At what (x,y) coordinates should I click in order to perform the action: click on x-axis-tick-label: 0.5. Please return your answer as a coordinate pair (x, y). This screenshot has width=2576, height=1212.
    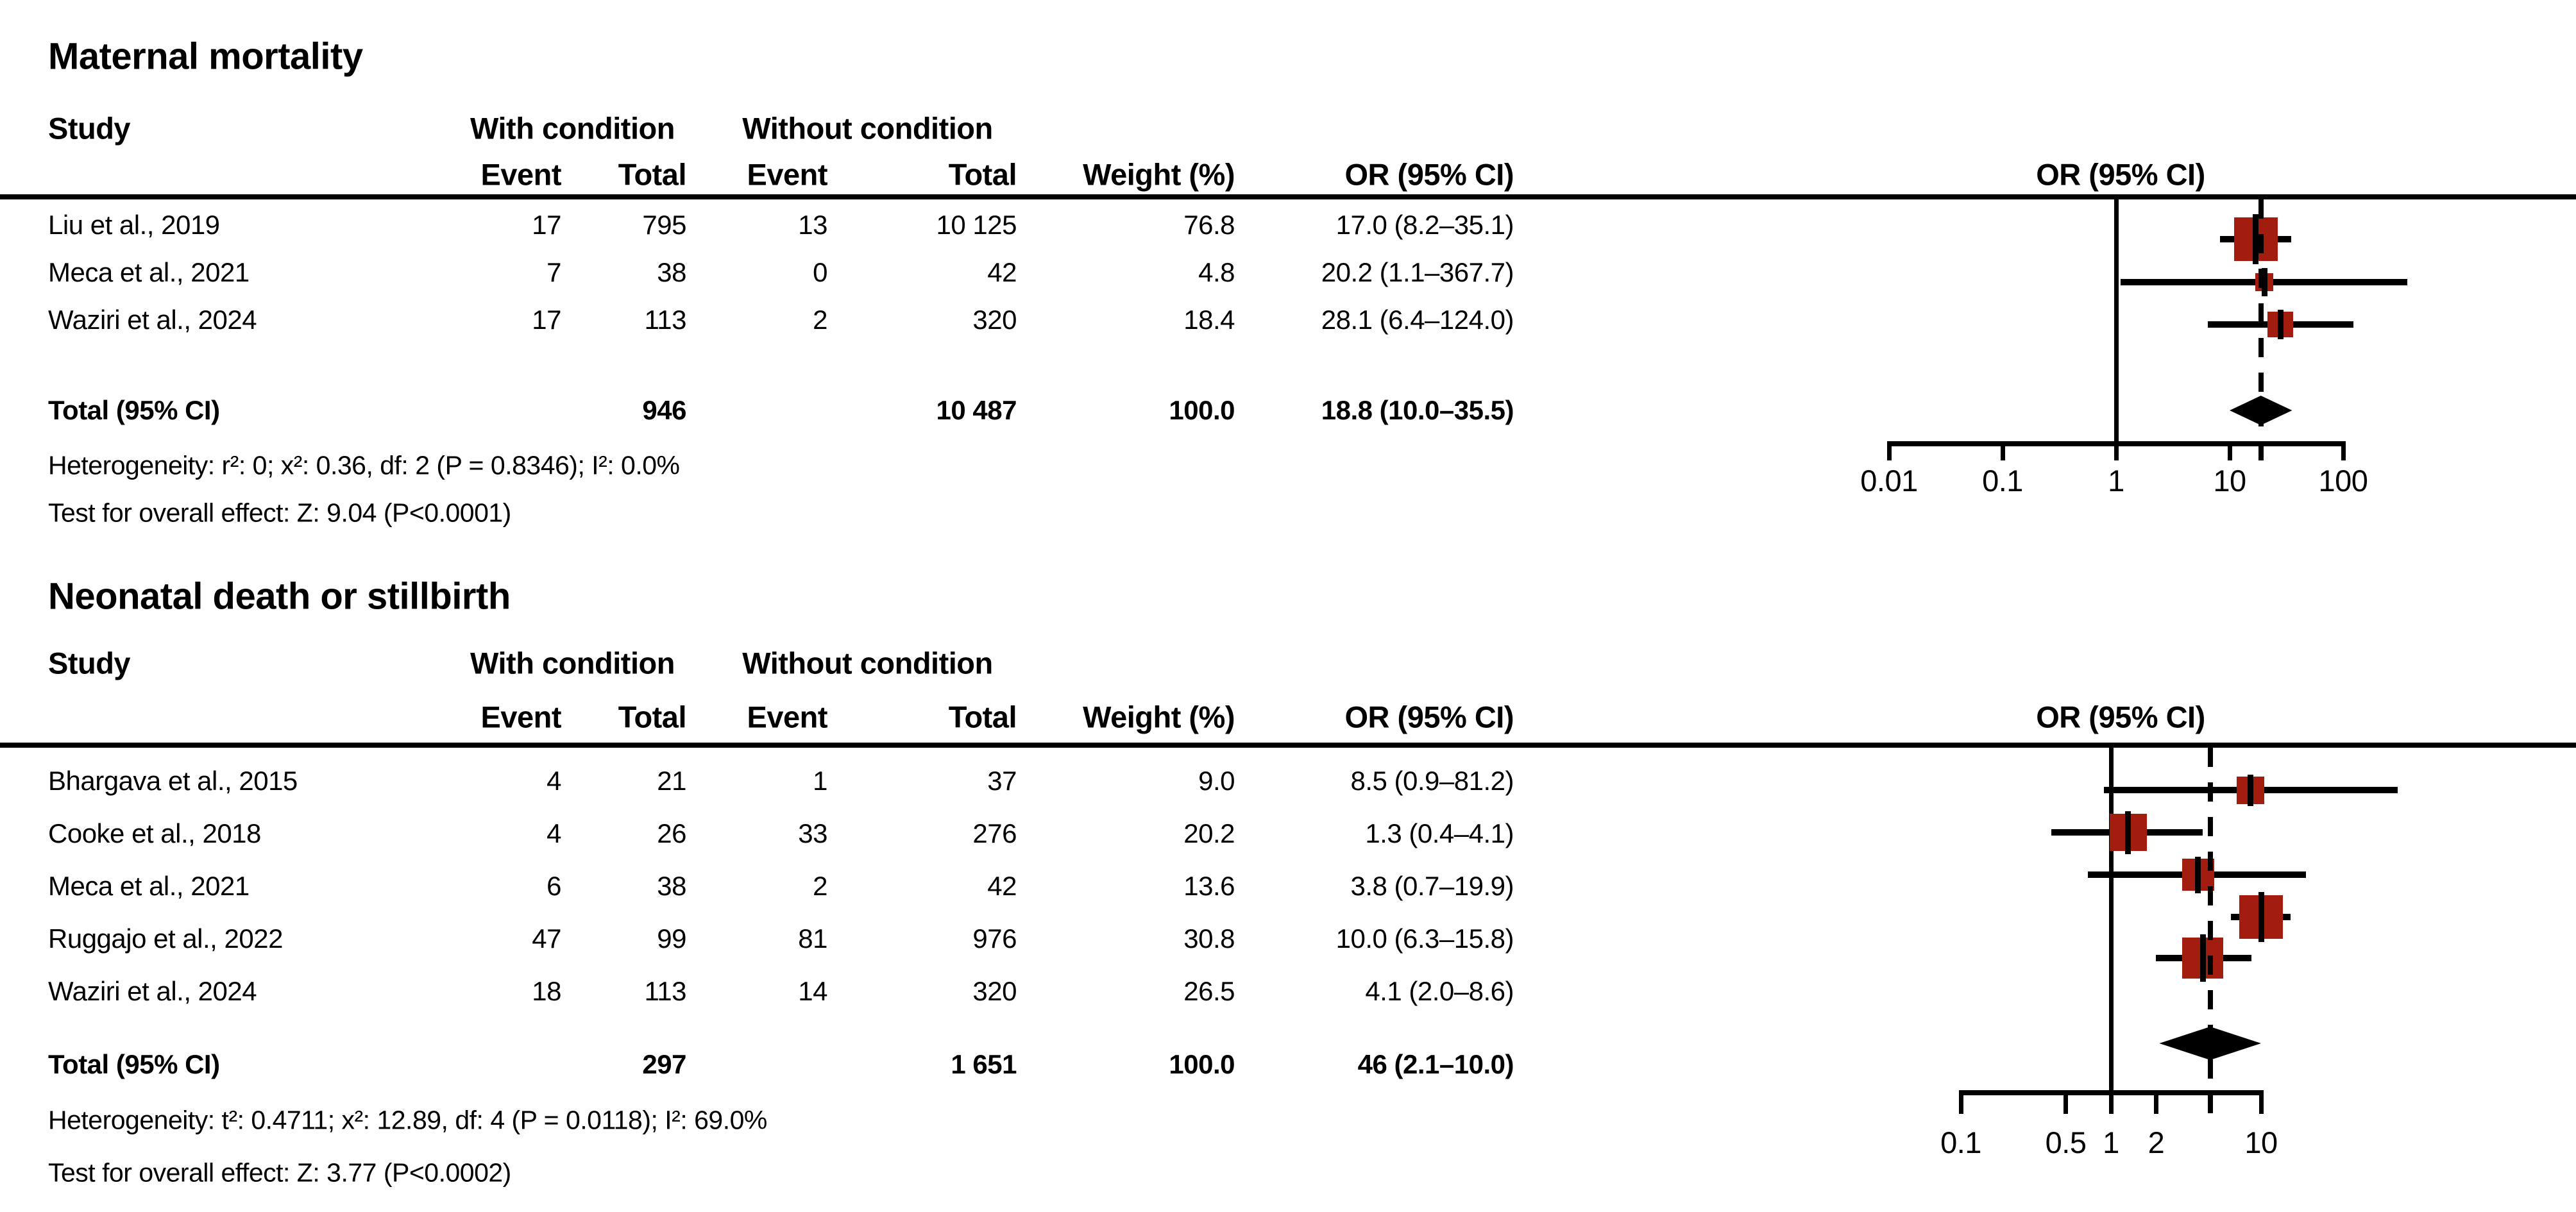
    Looking at the image, I should click on (2066, 1142).